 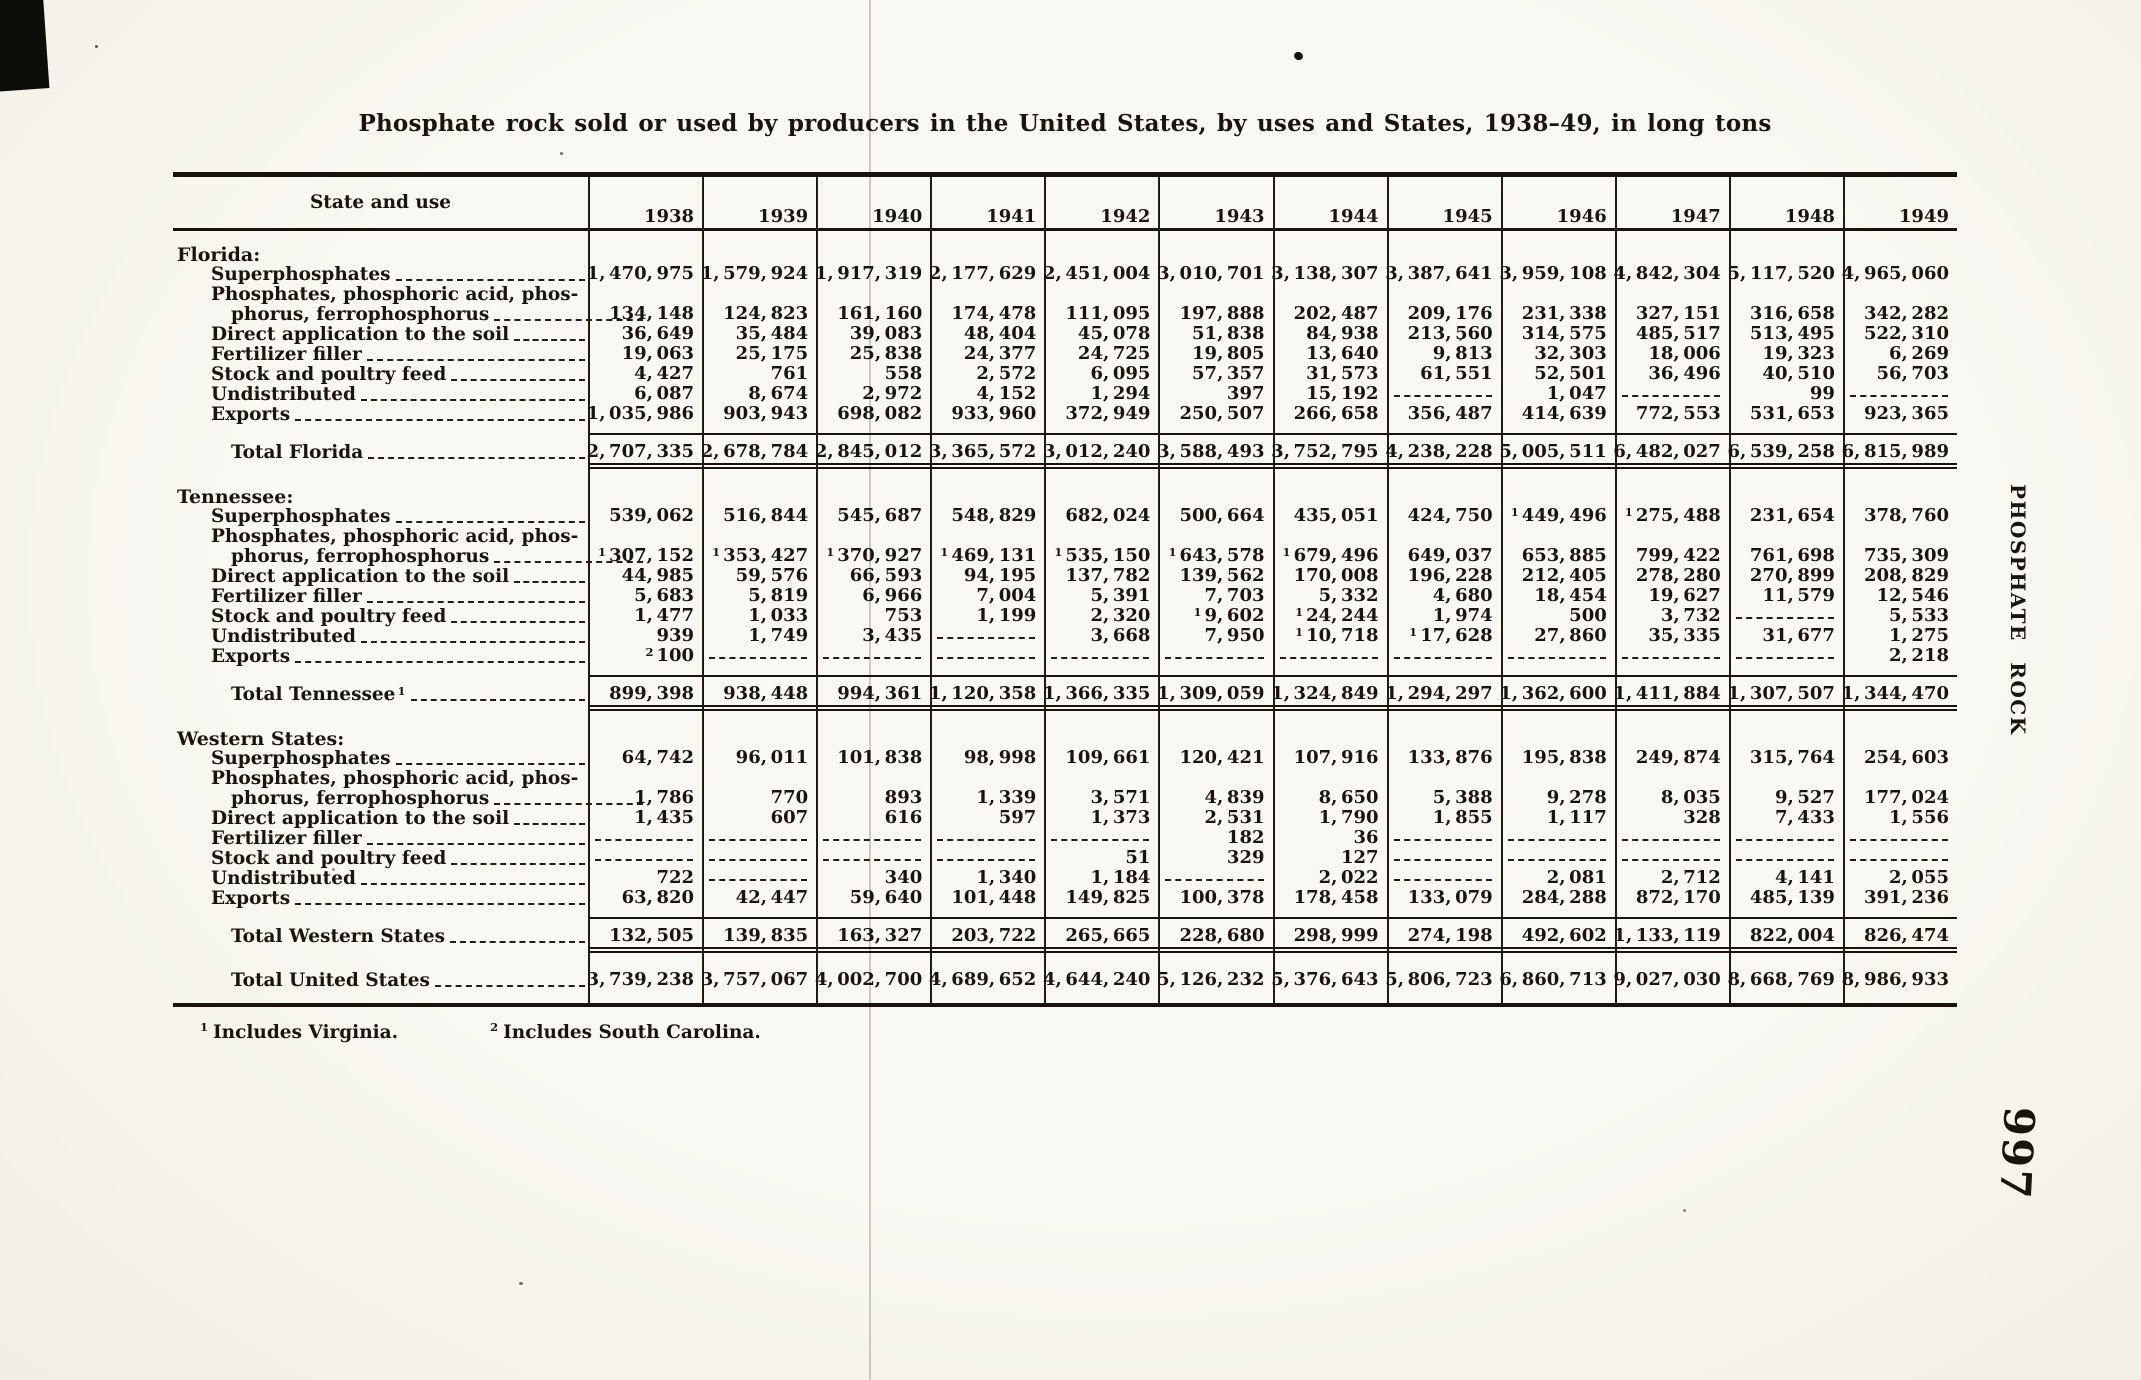 I want to click on scan-artifact-corner, so click(x=25, y=46).